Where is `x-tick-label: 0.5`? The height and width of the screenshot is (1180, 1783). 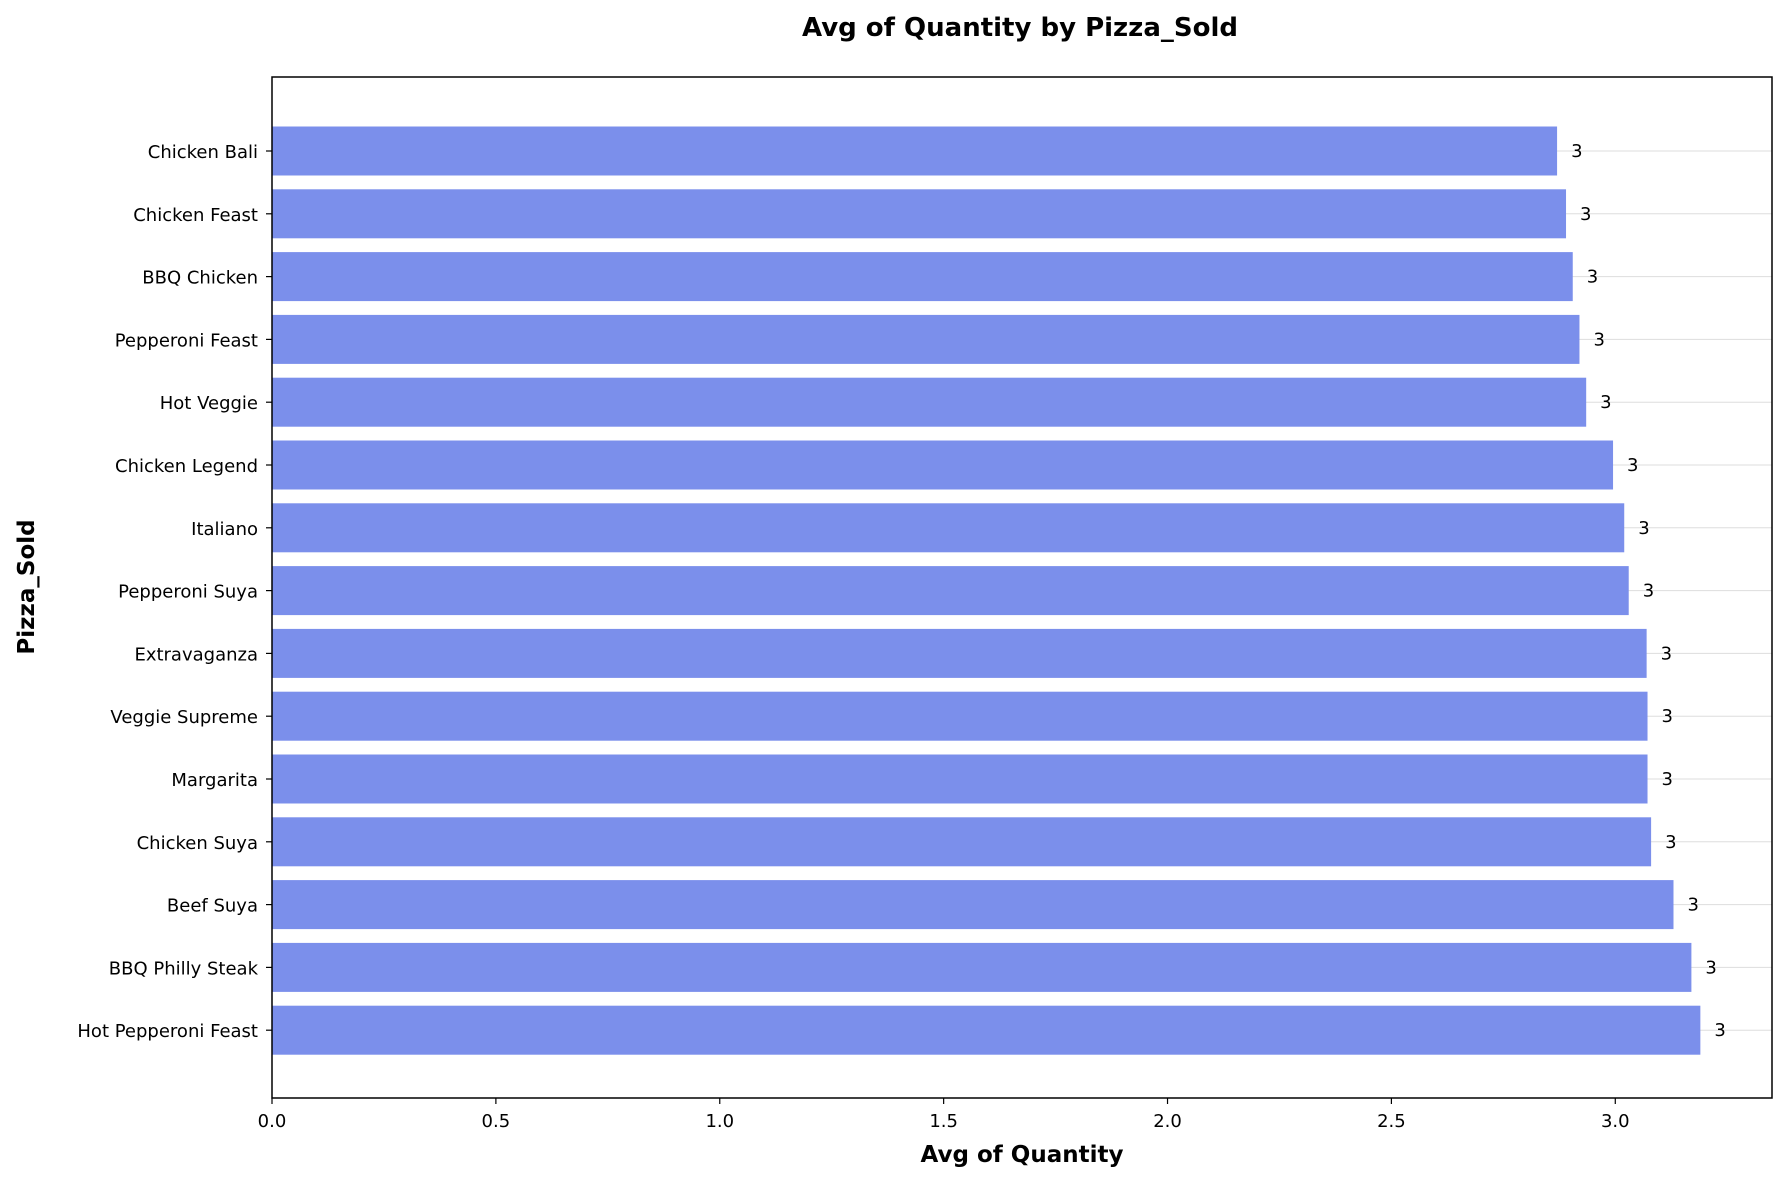 x-tick-label: 0.5 is located at coordinates (496, 1121).